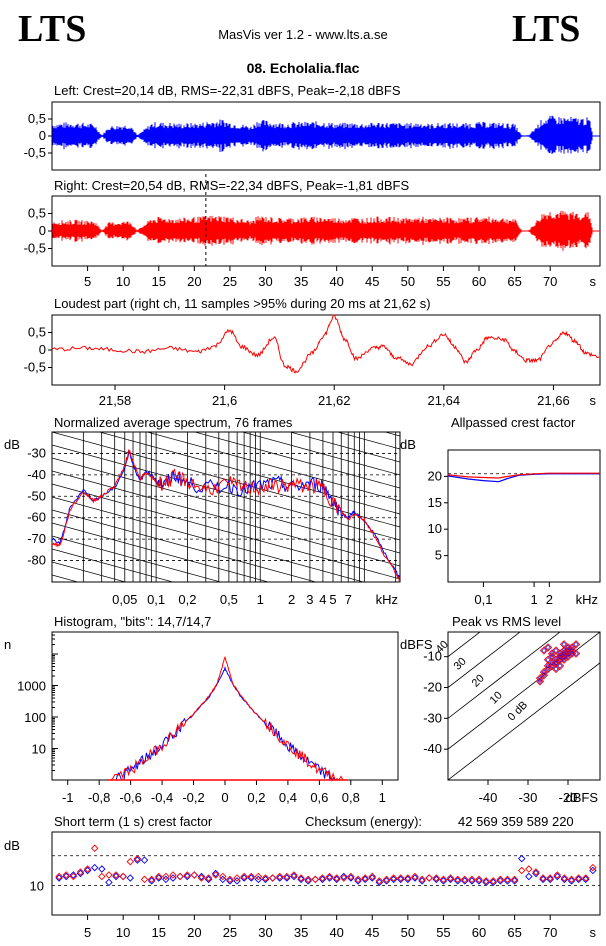 This screenshot has height=946, width=606. Describe the element at coordinates (416, 644) in the screenshot. I see `peak_vs_rms-ylabel: dBFS` at that location.